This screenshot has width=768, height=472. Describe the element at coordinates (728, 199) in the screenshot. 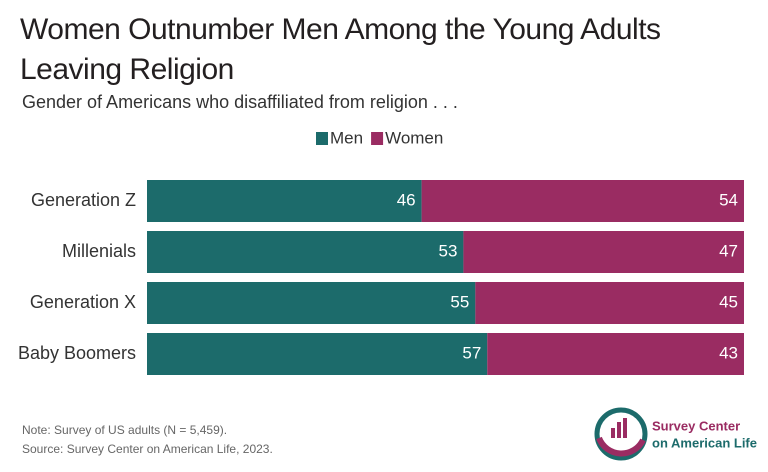

I see `data-label: 54` at that location.